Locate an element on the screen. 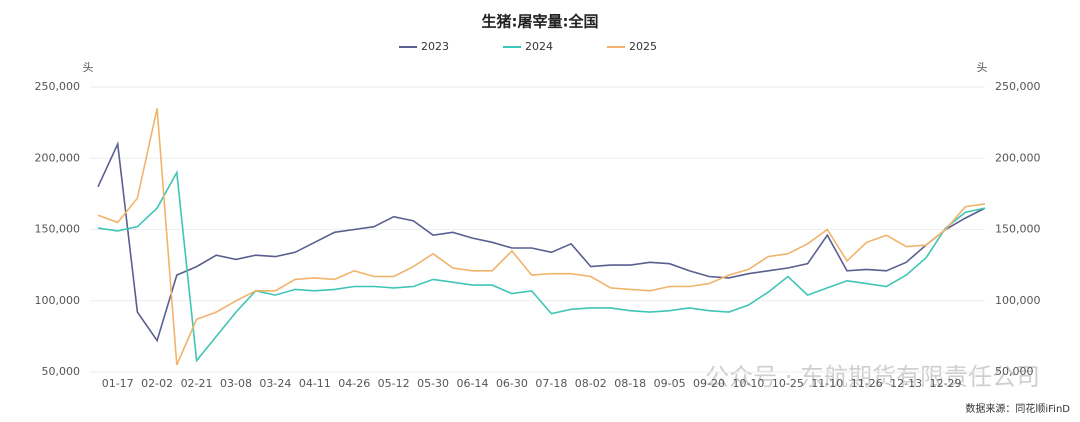 This screenshot has width=1080, height=422. x-tick-label: 03-24 is located at coordinates (275, 383).